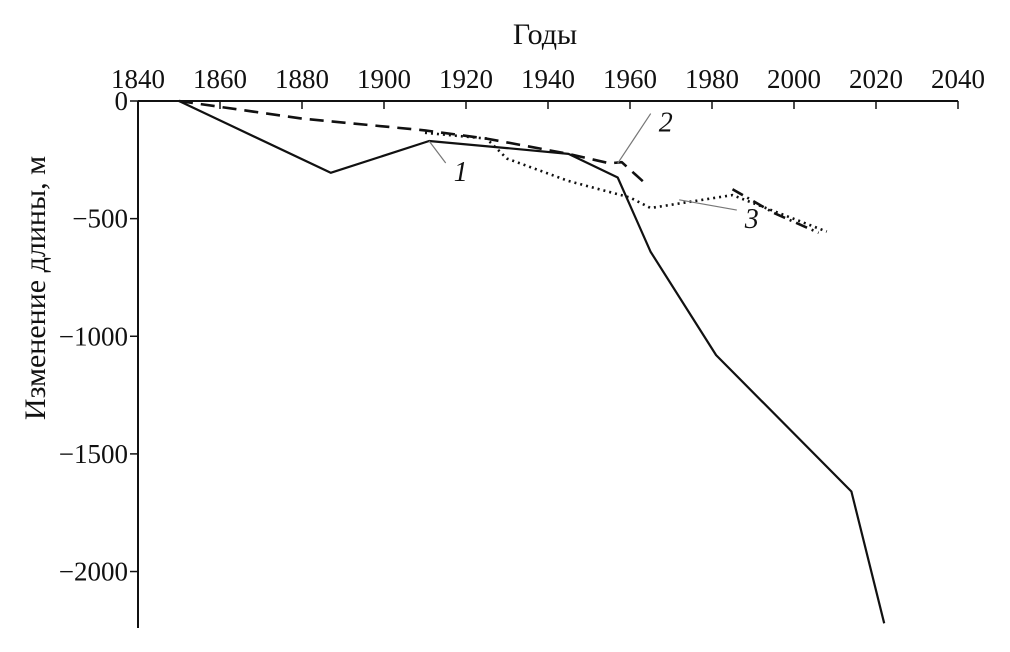 The image size is (1010, 652). Describe the element at coordinates (461, 172) in the screenshot. I see `annotation-label: 1` at that location.